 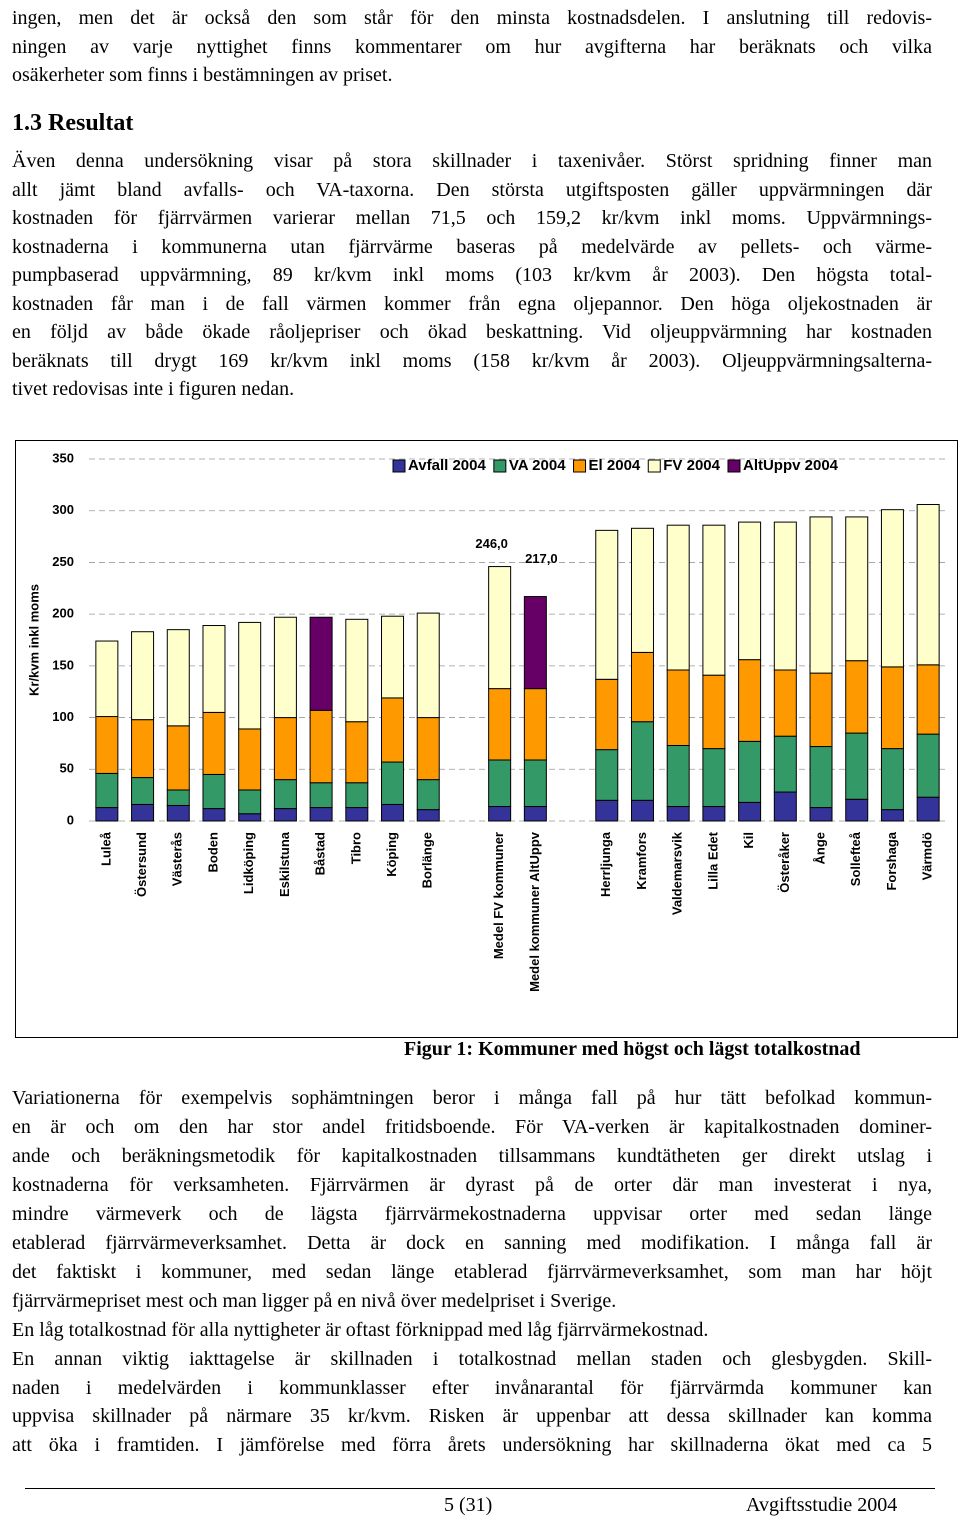 I want to click on y-tick-label: 100, so click(x=63, y=716).